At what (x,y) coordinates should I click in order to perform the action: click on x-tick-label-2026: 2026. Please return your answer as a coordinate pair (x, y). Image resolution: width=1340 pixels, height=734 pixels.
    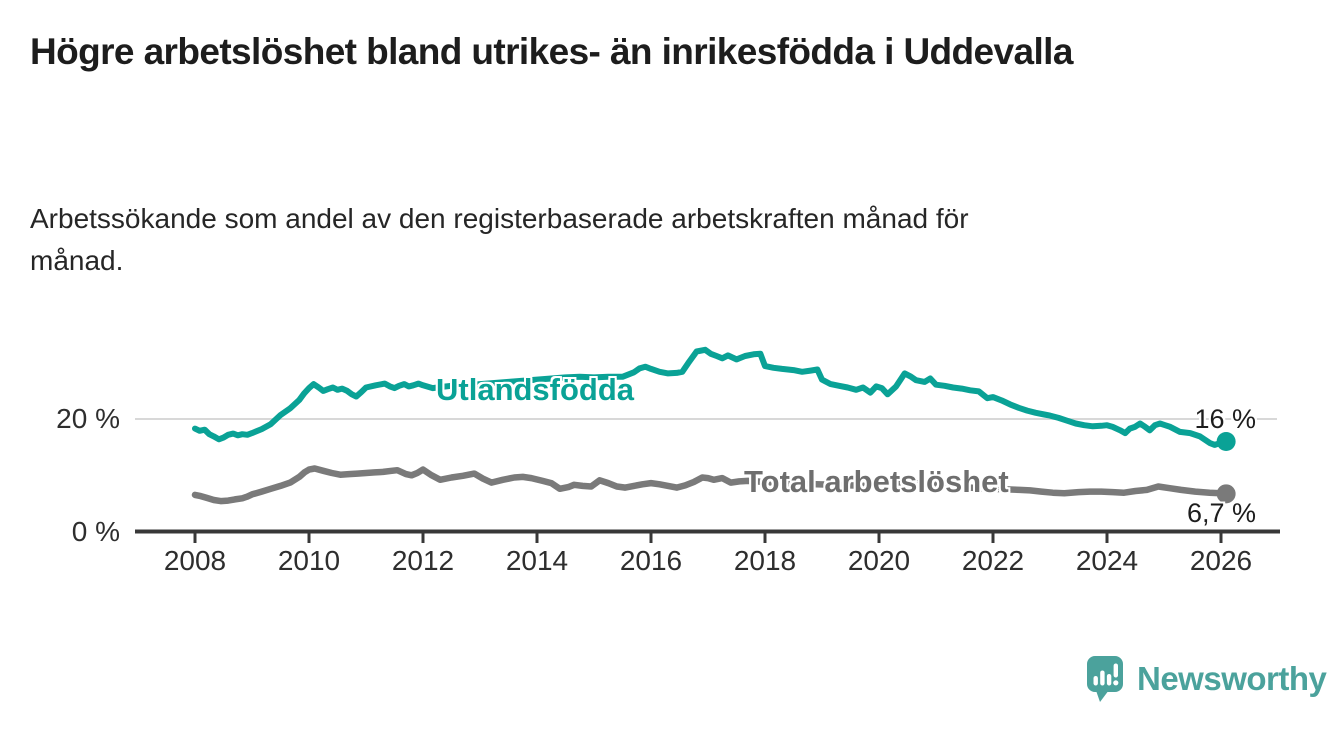
    Looking at the image, I should click on (1221, 560).